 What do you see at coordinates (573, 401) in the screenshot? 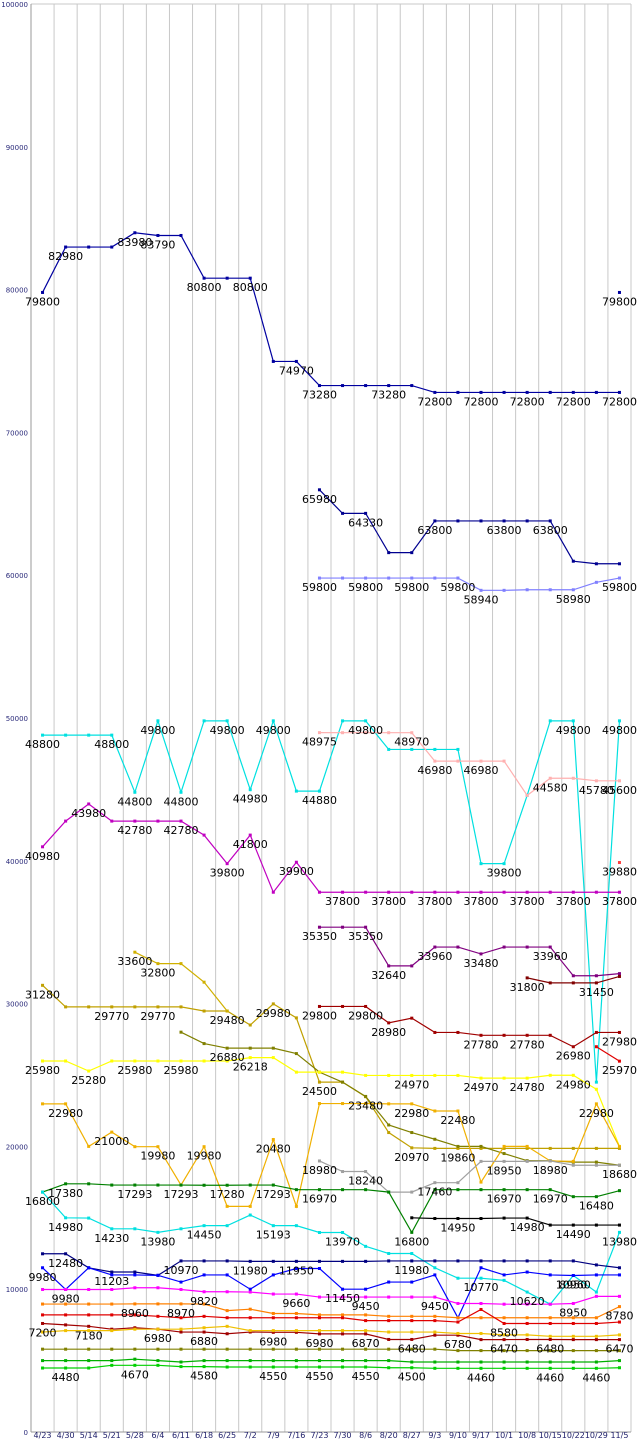
I see `data-label: 72800` at bounding box center [573, 401].